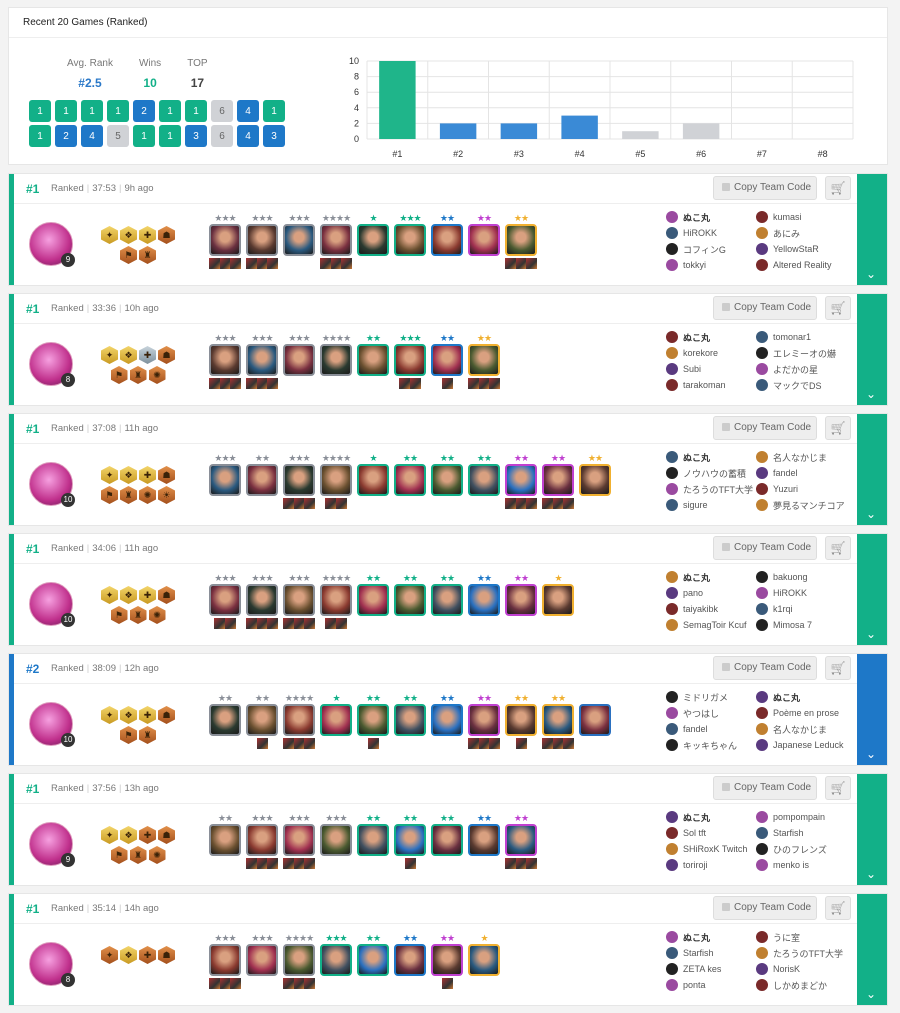  Describe the element at coordinates (711, 969) in the screenshot. I see `player-link: ZETA kes` at that location.